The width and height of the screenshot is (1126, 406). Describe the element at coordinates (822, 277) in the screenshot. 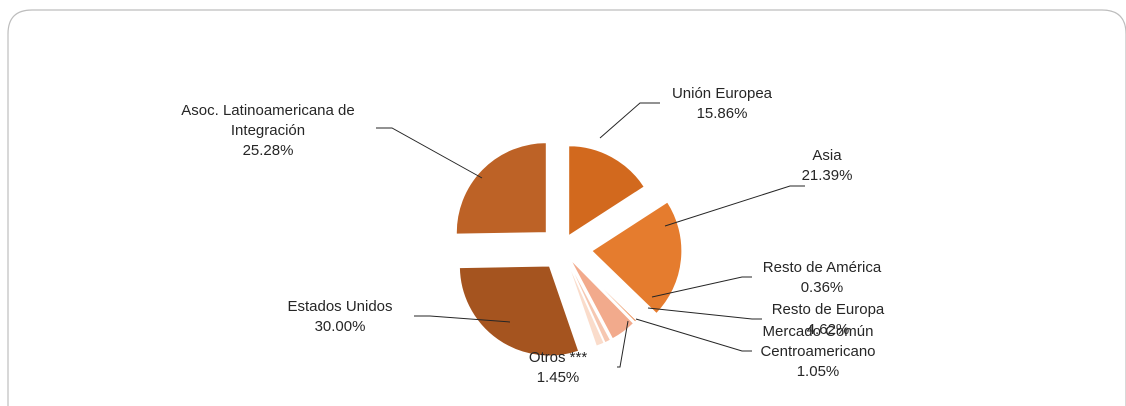

I see `data-label-ram: Resto de América 0.36%` at that location.